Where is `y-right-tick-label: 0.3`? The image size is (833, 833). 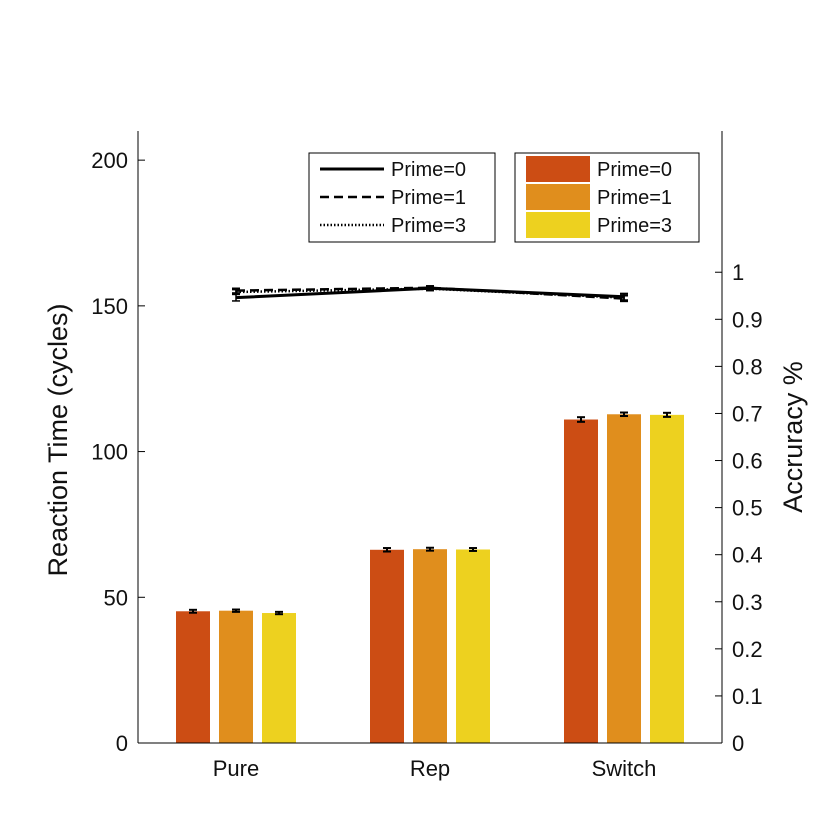
y-right-tick-label: 0.3 is located at coordinates (747, 602).